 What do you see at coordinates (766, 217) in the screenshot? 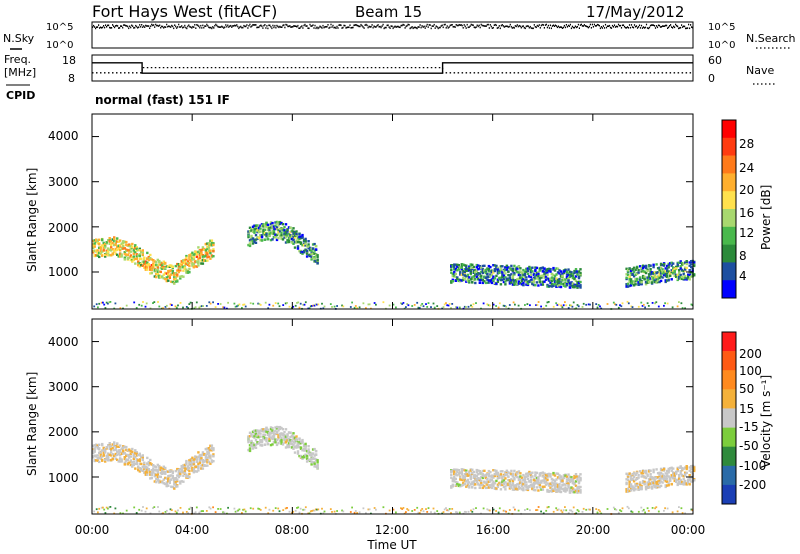
I see `power-cbar-label: Power [dB]` at bounding box center [766, 217].